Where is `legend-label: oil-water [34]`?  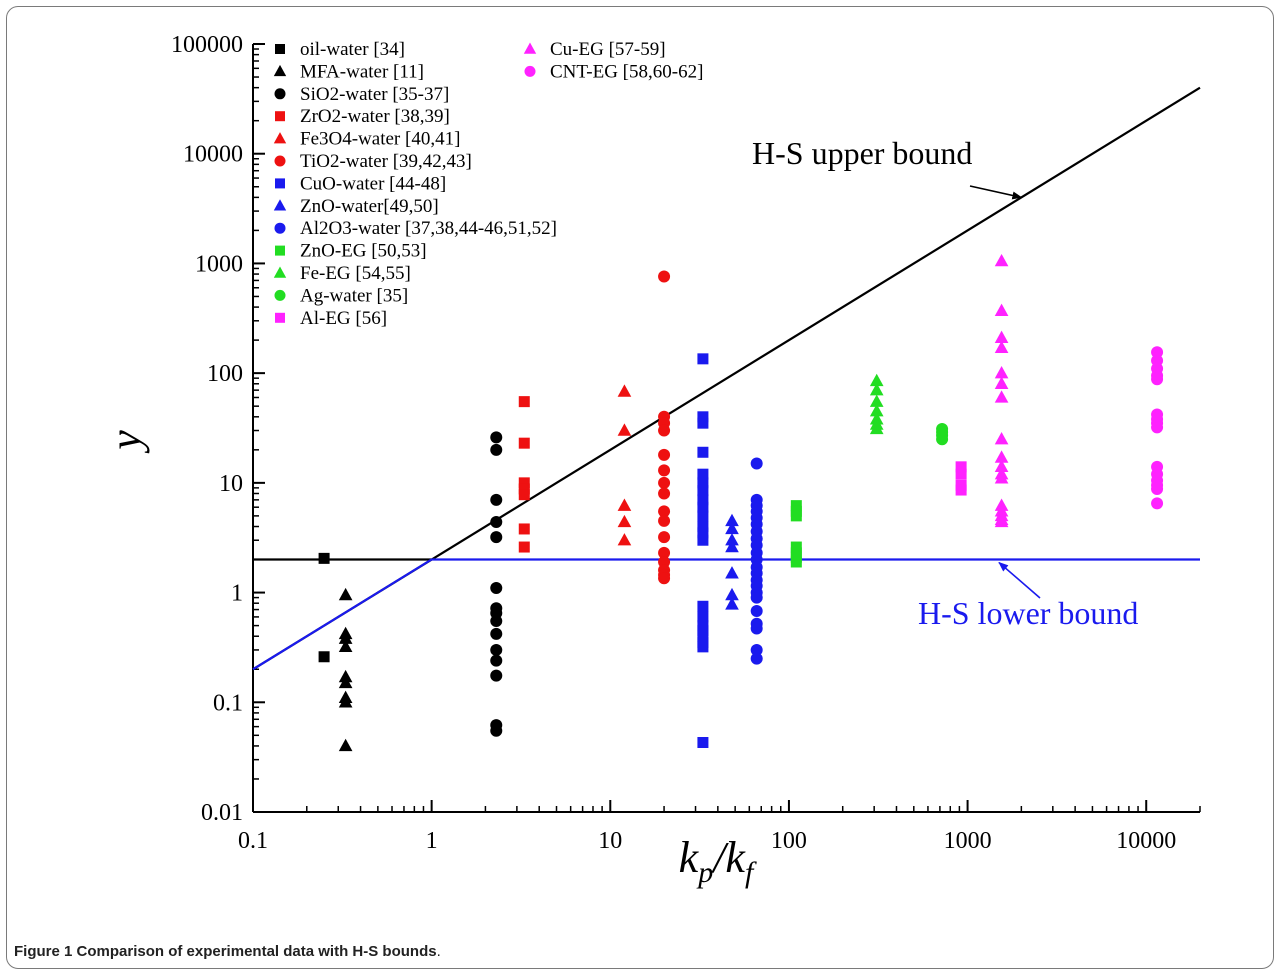 legend-label: oil-water [34] is located at coordinates (352, 49).